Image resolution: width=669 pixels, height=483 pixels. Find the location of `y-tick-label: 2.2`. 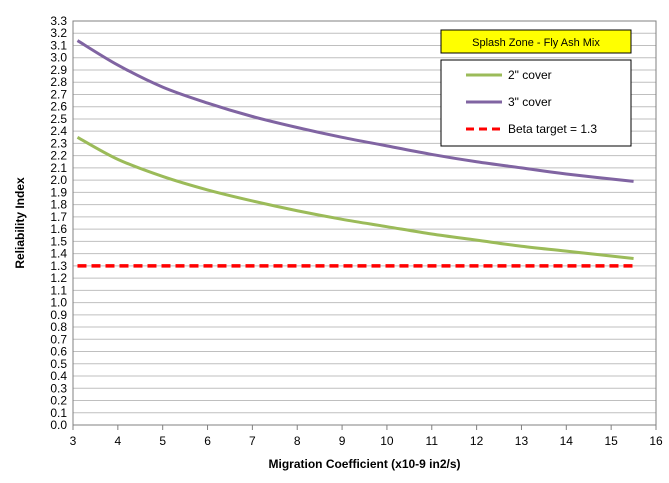

y-tick-label: 2.2 is located at coordinates (58, 156).